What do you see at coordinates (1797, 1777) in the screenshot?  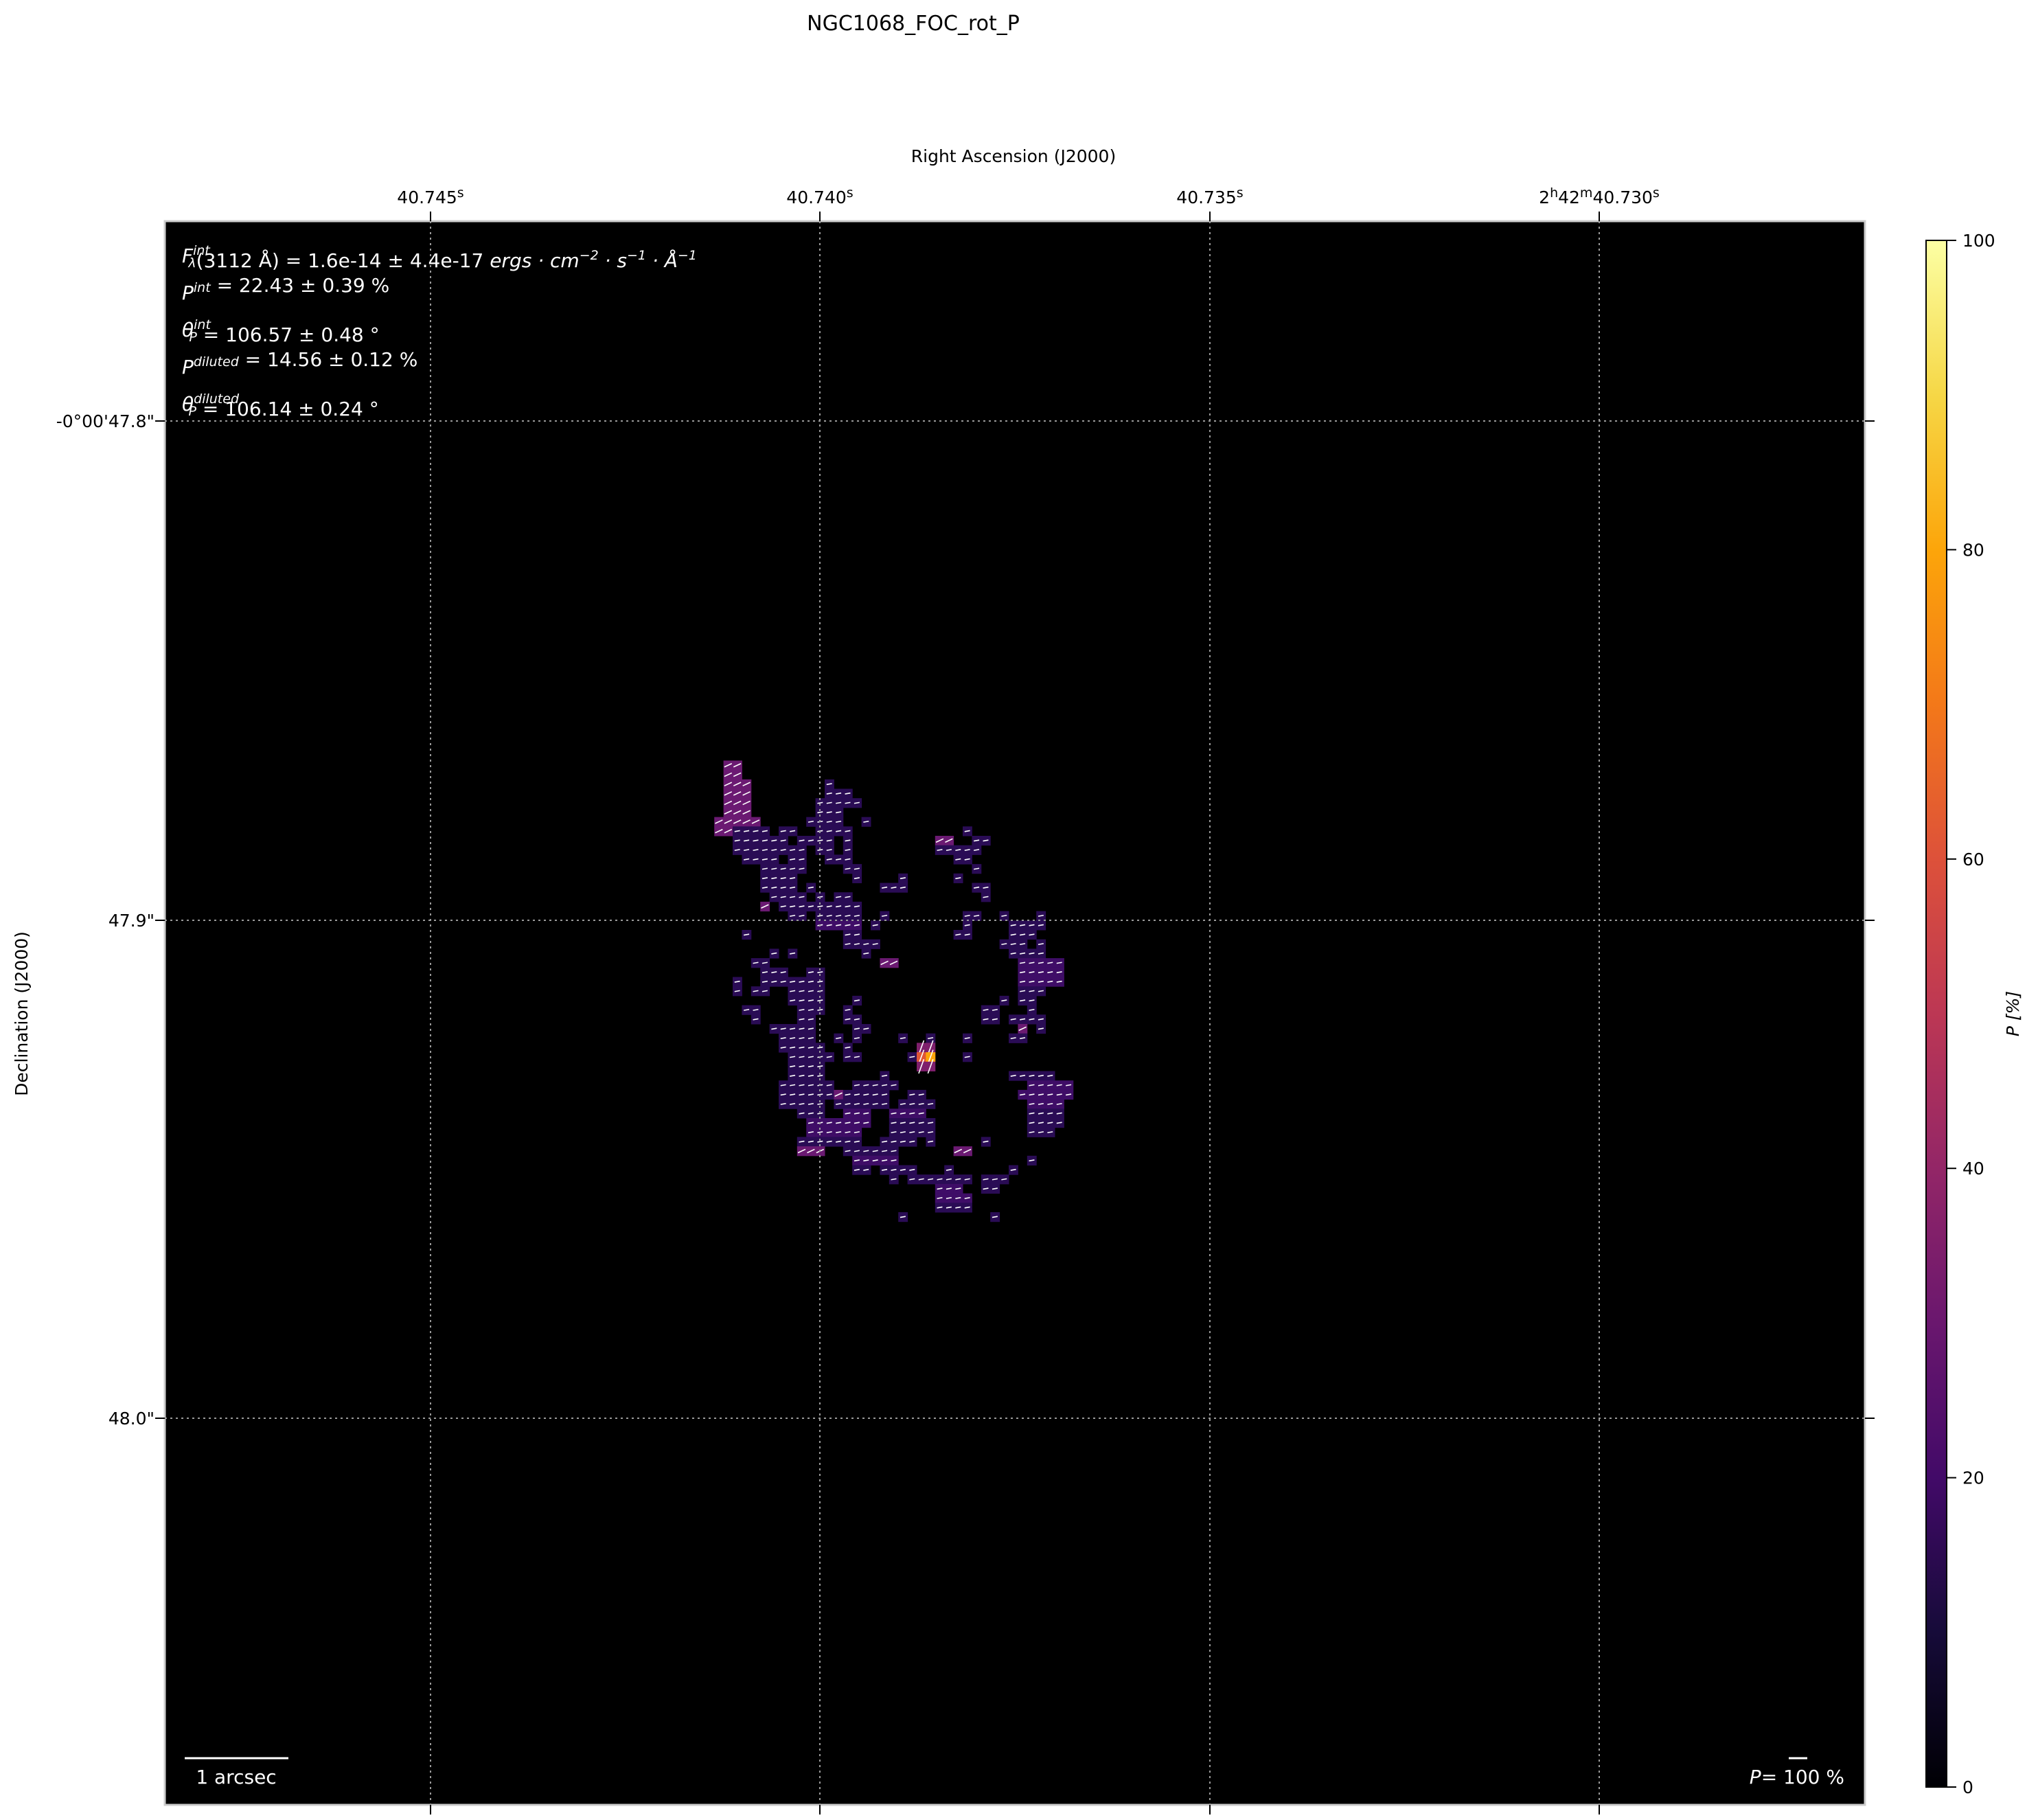 I see `vector-scale-label: P= 100 %` at bounding box center [1797, 1777].